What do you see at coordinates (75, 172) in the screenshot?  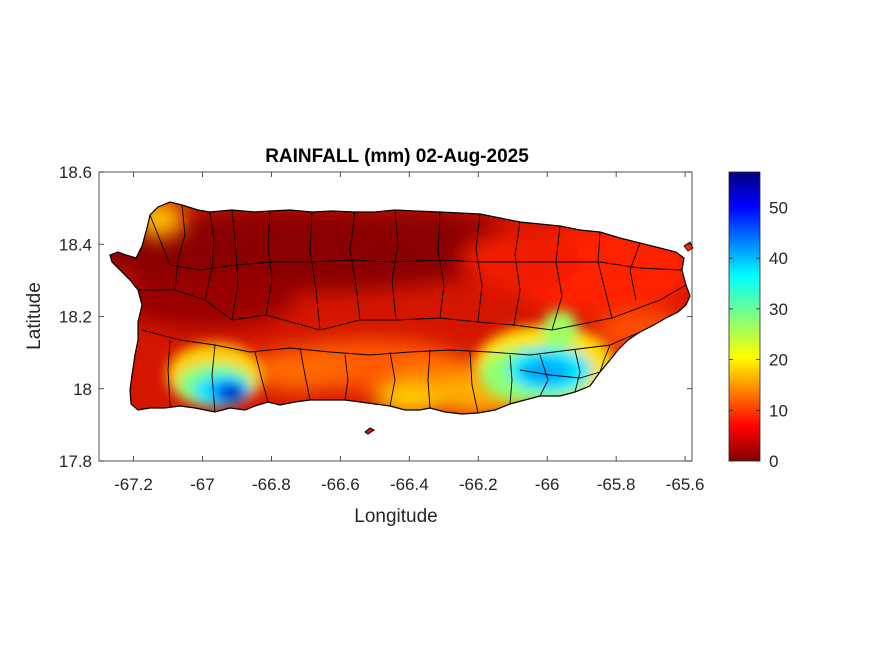 I see `y-tick-label: 18.6` at bounding box center [75, 172].